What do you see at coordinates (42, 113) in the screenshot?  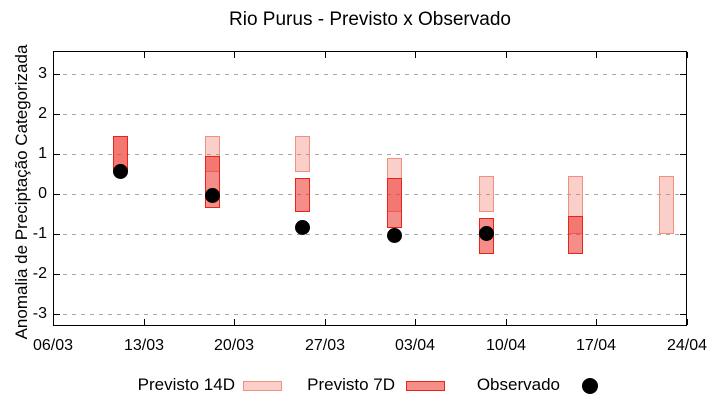 I see `y-tick-label: 2` at bounding box center [42, 113].